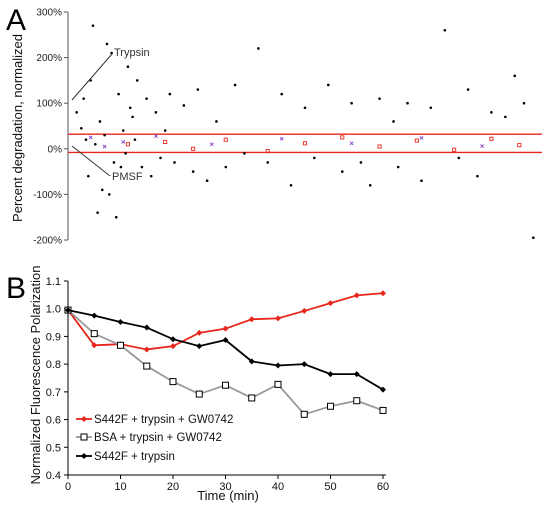 The height and width of the screenshot is (506, 550). I want to click on panel-b-y-tick-label: 0.6, so click(53, 421).